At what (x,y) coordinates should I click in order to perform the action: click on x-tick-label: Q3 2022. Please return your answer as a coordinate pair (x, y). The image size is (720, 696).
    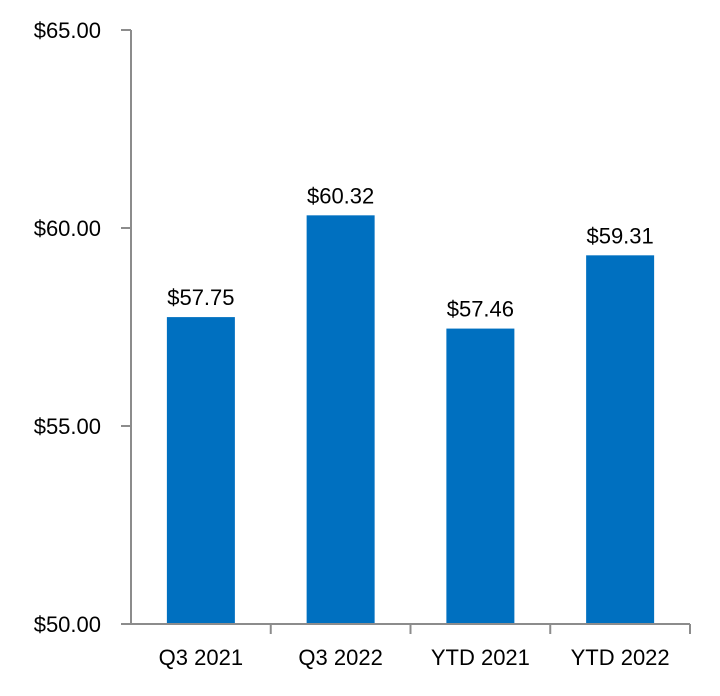
    Looking at the image, I should click on (340, 657).